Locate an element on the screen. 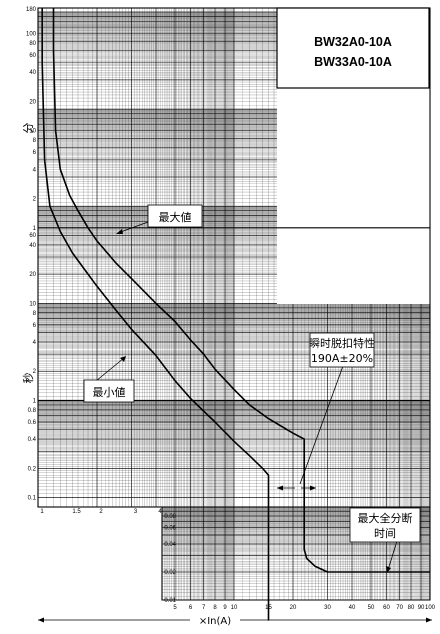  y-tick-minutes: 8 is located at coordinates (35, 141).